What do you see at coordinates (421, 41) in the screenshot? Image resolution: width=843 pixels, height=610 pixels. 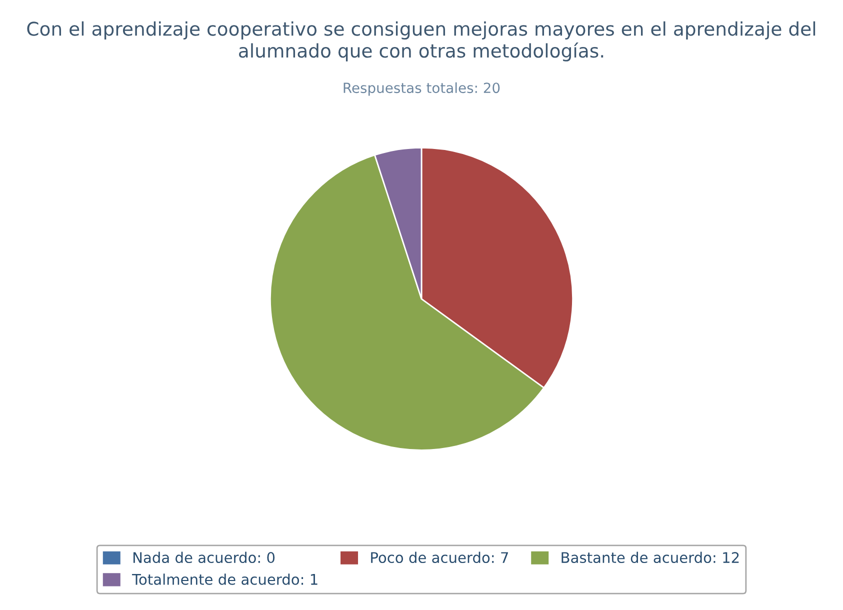 I see `chart-title: Con el aprendizaje cooperativo se consiguen mejoras mayores en el aprendizaje del alumnado que con otras metodologías.` at bounding box center [421, 41].